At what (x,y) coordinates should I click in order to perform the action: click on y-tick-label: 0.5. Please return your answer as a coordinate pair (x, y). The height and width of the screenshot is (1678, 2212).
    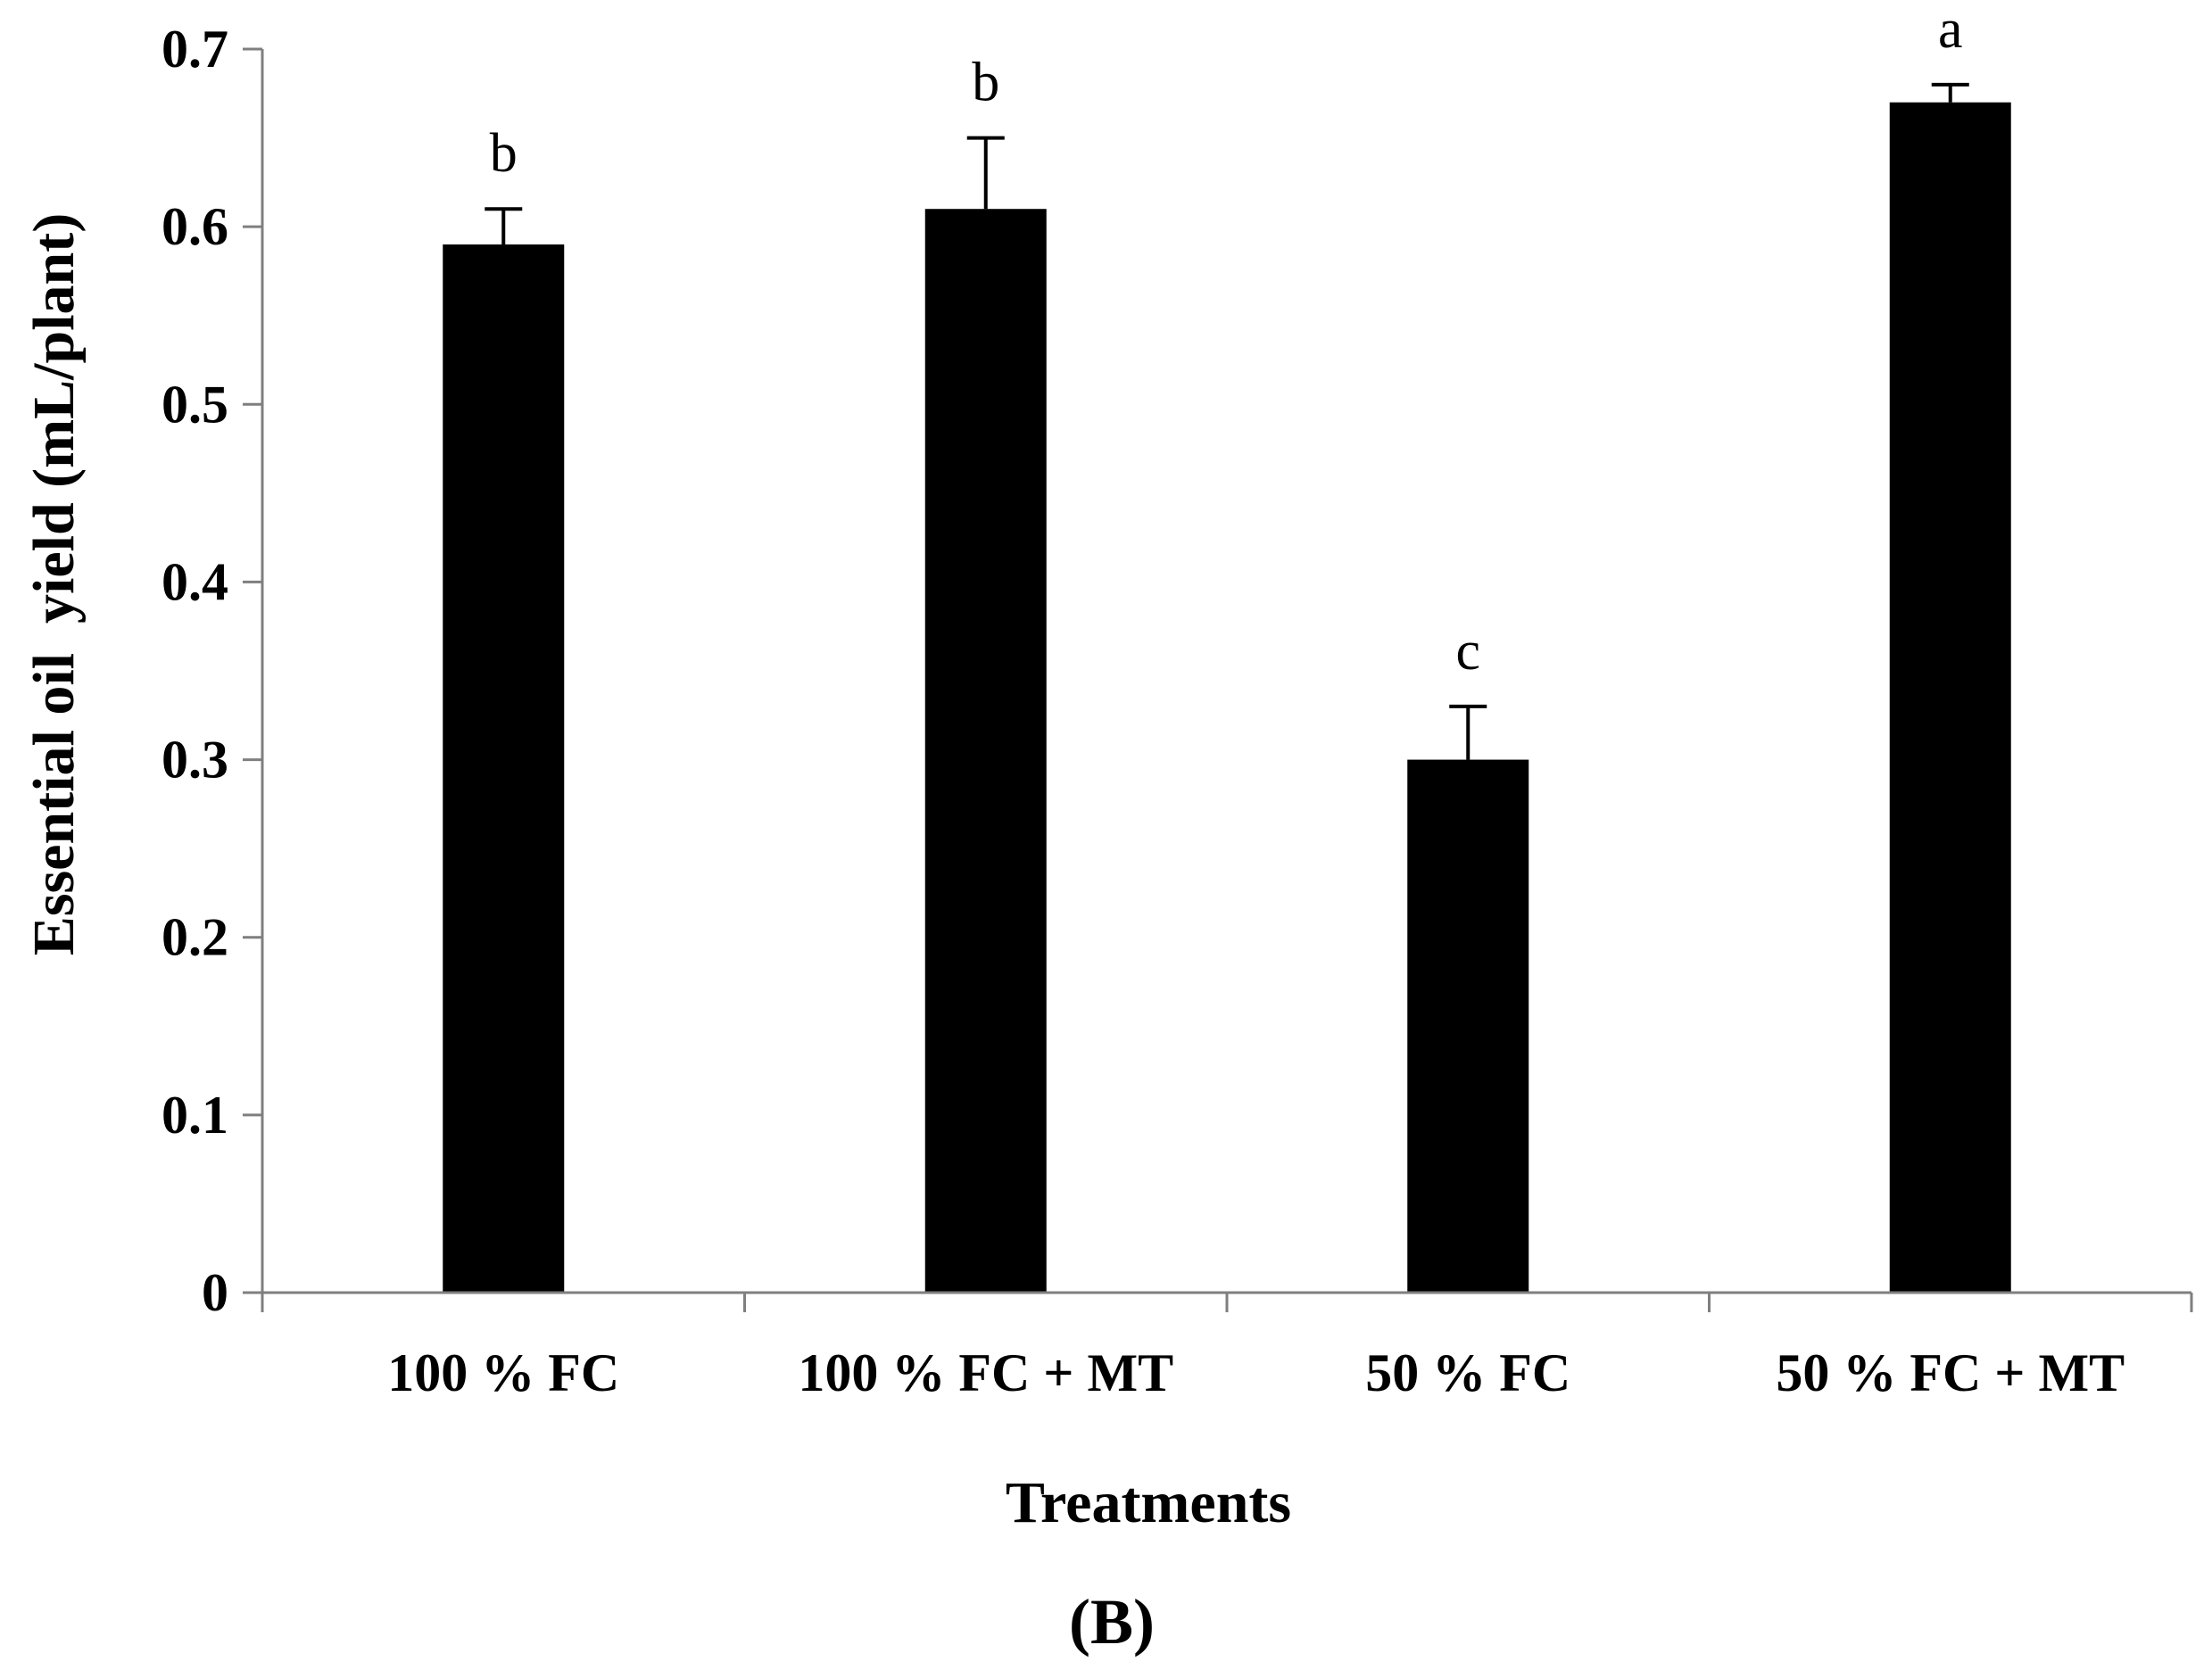
    Looking at the image, I should click on (195, 405).